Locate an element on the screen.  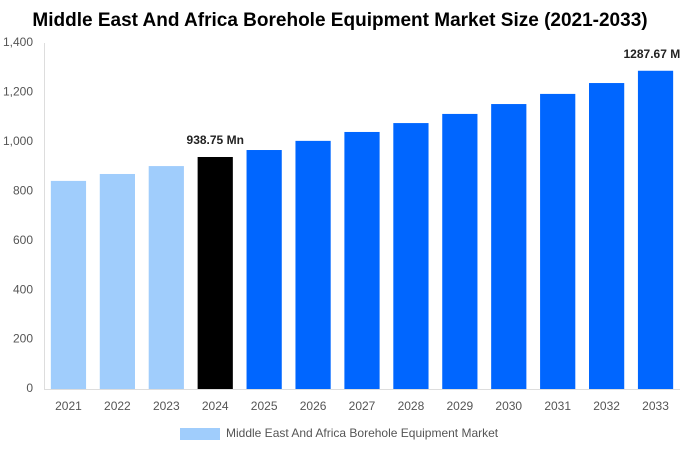
x-tick-label: 2021 is located at coordinates (68, 406).